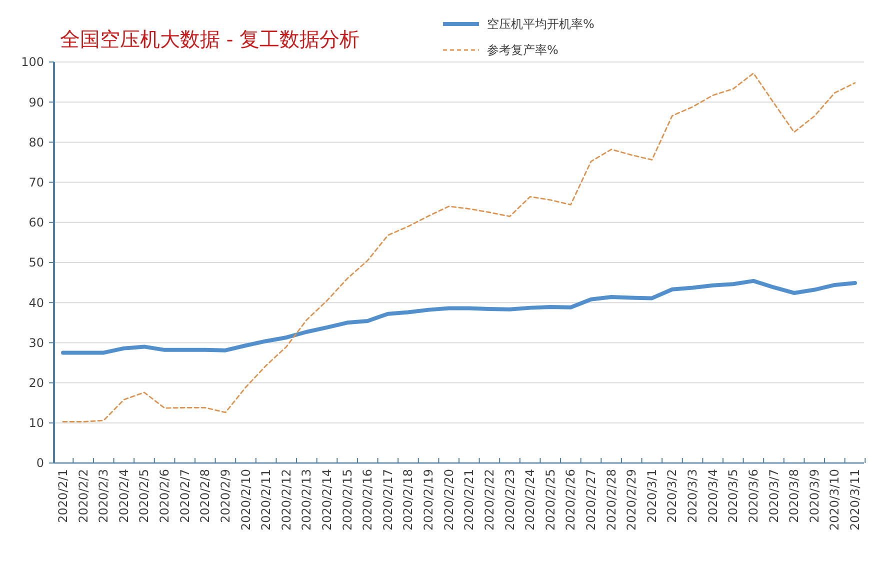 Image resolution: width=887 pixels, height=563 pixels. I want to click on x-tick-label: 2020/3/6, so click(753, 496).